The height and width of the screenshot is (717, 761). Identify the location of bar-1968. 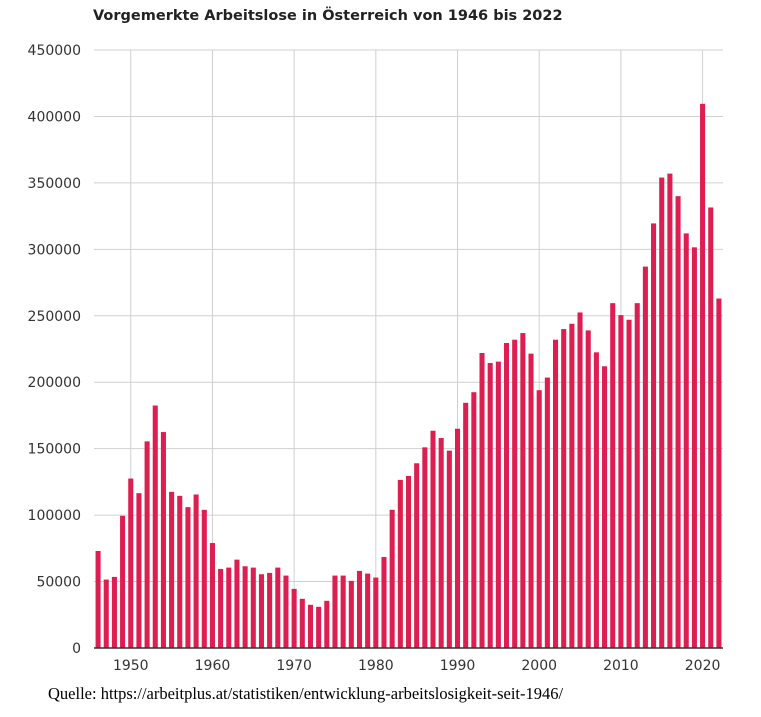
(278, 607).